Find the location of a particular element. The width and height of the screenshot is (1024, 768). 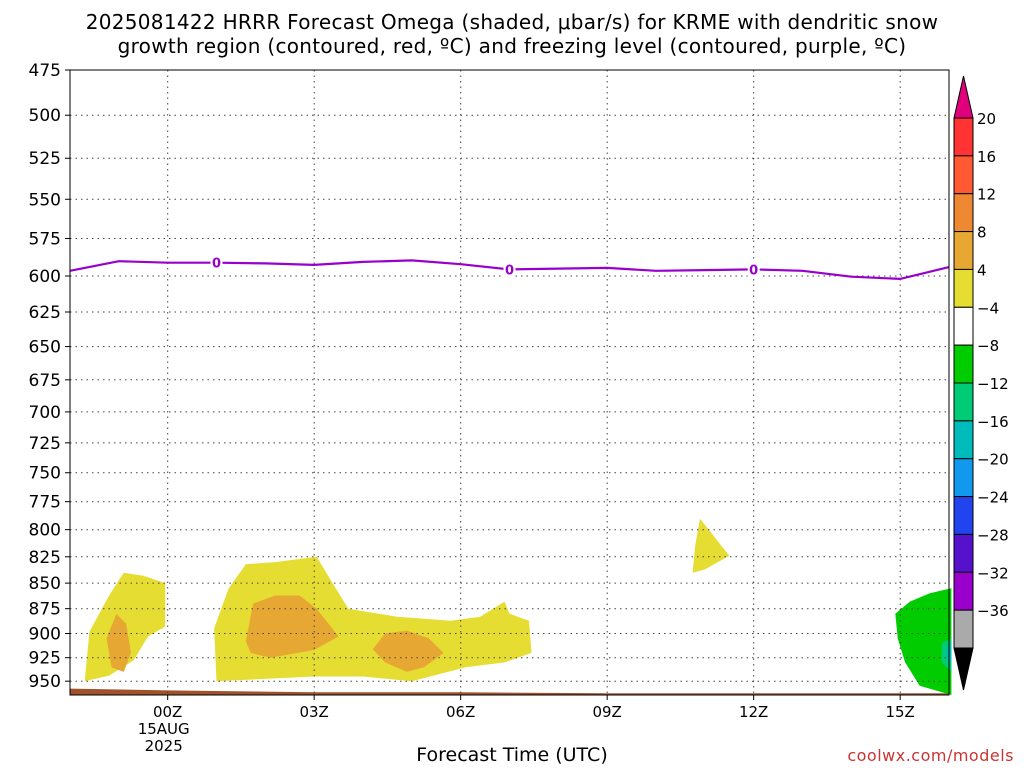

colorbar-label-9: −20 is located at coordinates (993, 460).